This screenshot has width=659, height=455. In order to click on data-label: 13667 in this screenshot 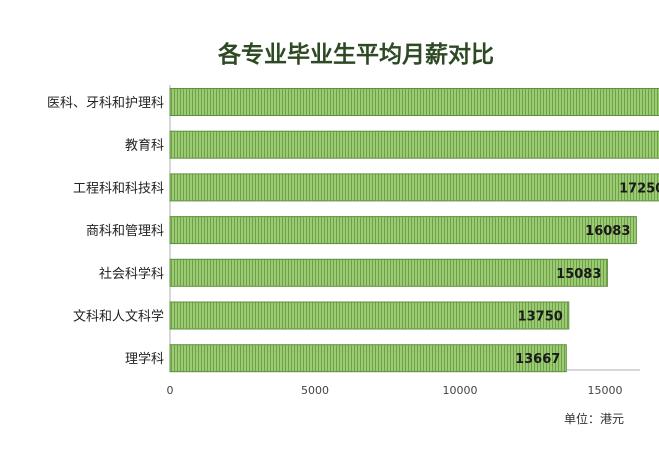, I will do `click(537, 359)`.